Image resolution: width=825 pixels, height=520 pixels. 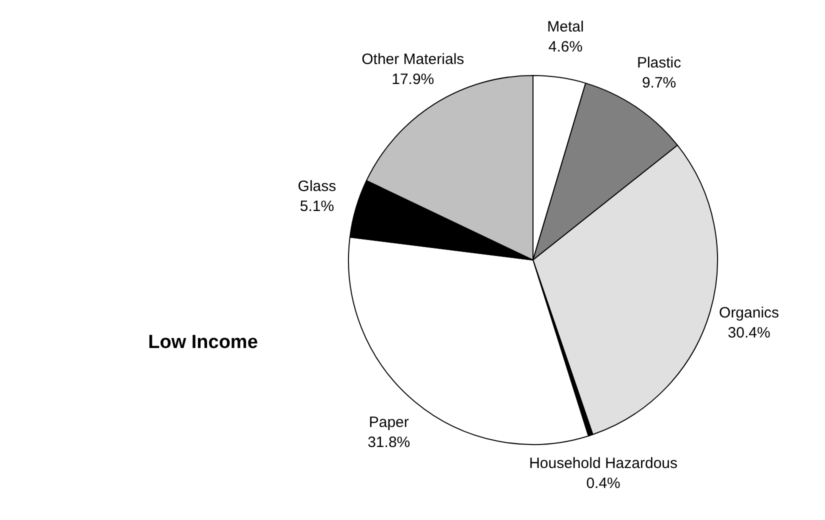 I want to click on slice-label: Plastic, so click(x=659, y=63).